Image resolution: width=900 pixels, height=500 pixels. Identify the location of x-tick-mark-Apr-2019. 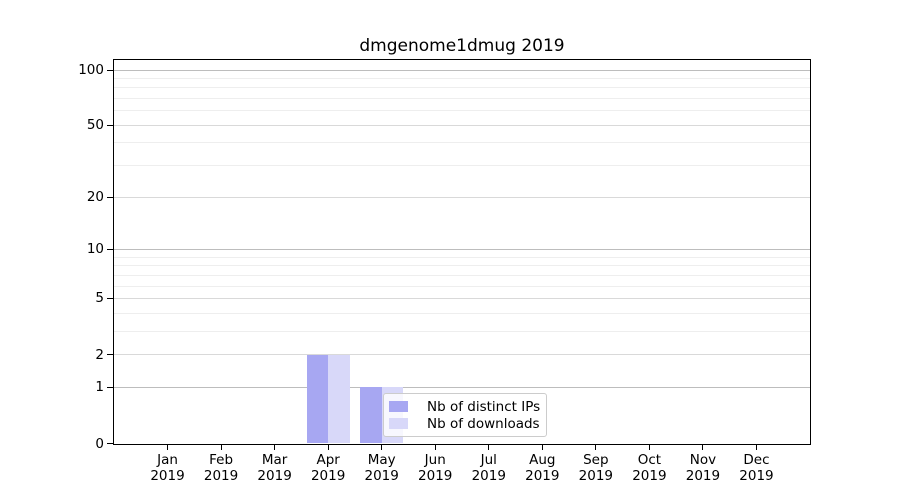
(328, 447).